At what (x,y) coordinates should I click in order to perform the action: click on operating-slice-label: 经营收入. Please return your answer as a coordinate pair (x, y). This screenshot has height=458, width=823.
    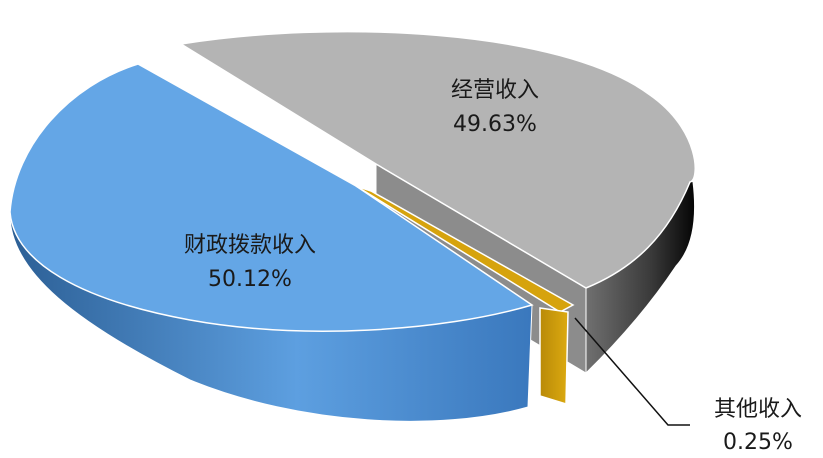
    Looking at the image, I should click on (495, 90).